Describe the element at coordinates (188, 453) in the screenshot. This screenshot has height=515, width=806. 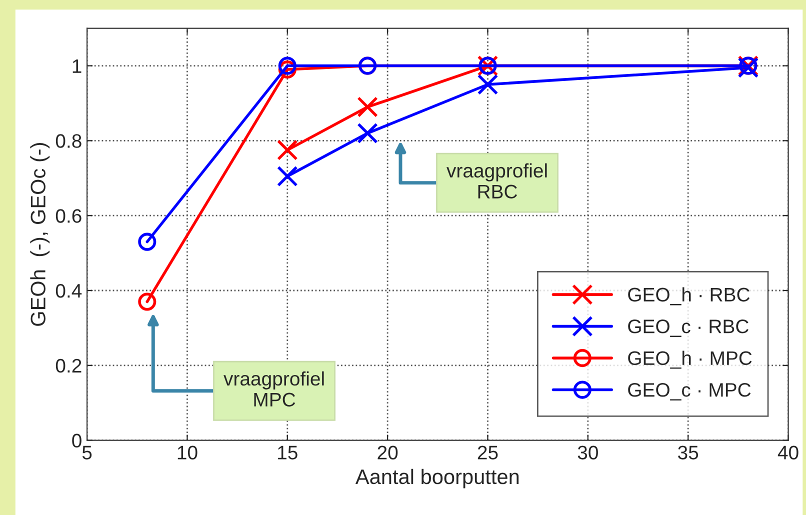
I see `x-tick-label: 10` at that location.